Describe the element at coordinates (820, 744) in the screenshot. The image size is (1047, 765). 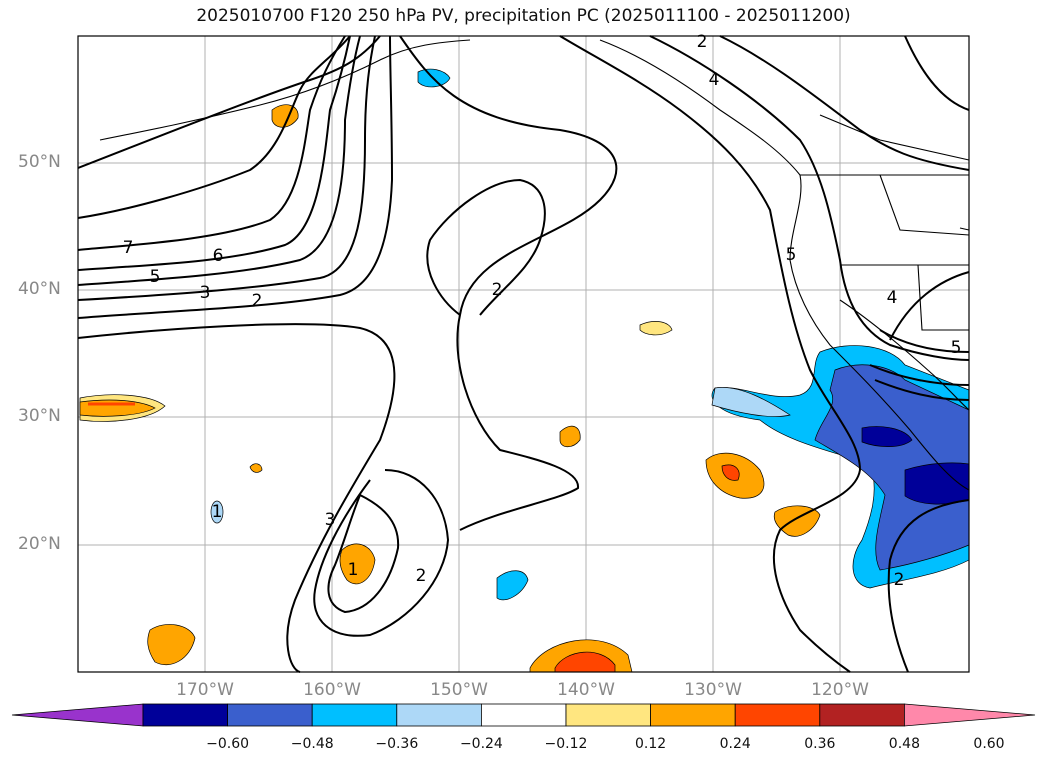
I see `colorbar-tick-label: 0.36` at that location.